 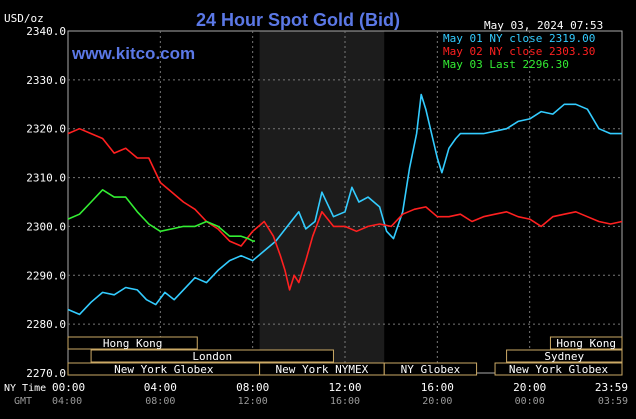 What do you see at coordinates (160, 401) in the screenshot?
I see `x-tick-label-gmt: 08:00` at bounding box center [160, 401].